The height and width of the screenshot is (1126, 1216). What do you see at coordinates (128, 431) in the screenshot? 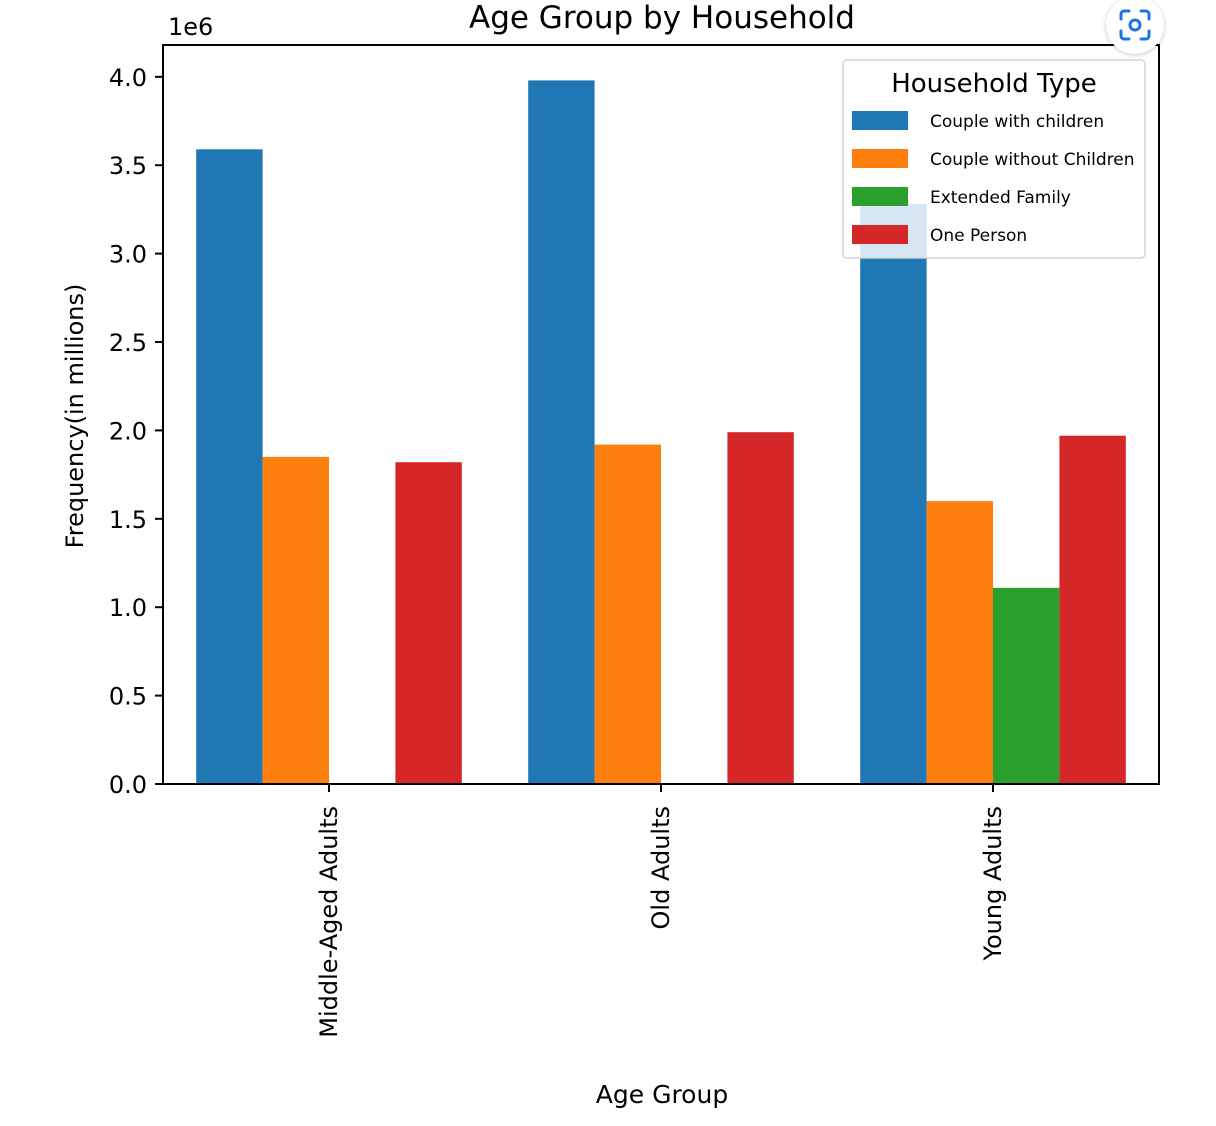
I see `y-tick-label: 2.0` at bounding box center [128, 431].